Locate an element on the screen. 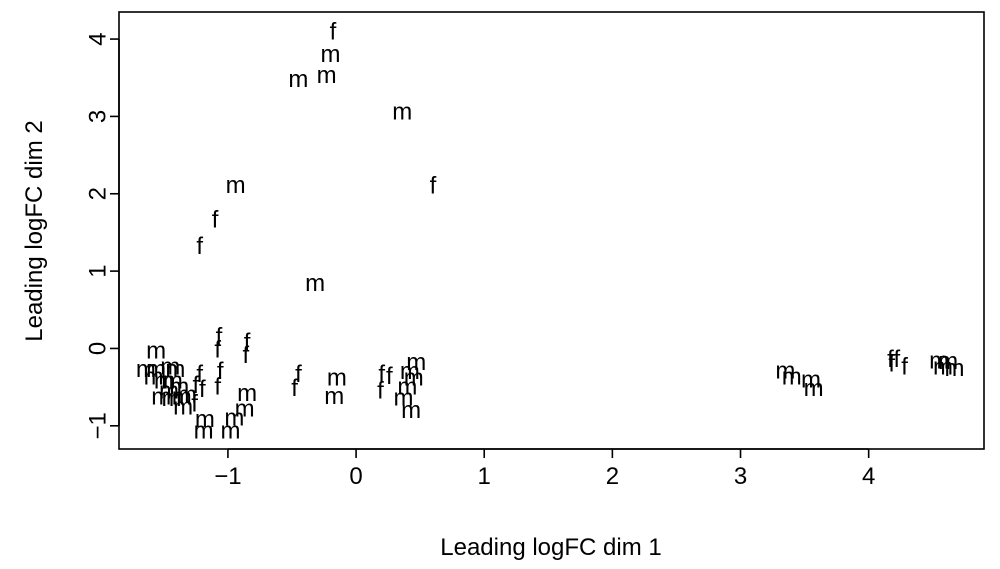 The image size is (1000, 569). x-axis: −1 0 1 2 3 4 is located at coordinates (544, 469).